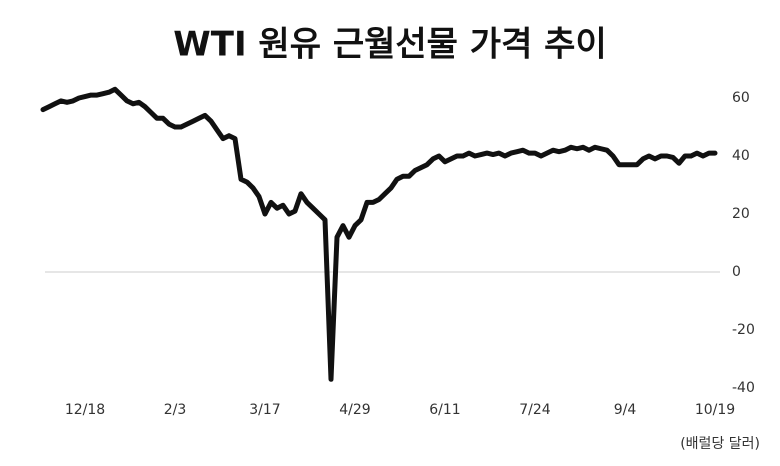 This screenshot has height=466, width=780. What do you see at coordinates (354, 410) in the screenshot?
I see `x-tick-label: 4/29` at bounding box center [354, 410].